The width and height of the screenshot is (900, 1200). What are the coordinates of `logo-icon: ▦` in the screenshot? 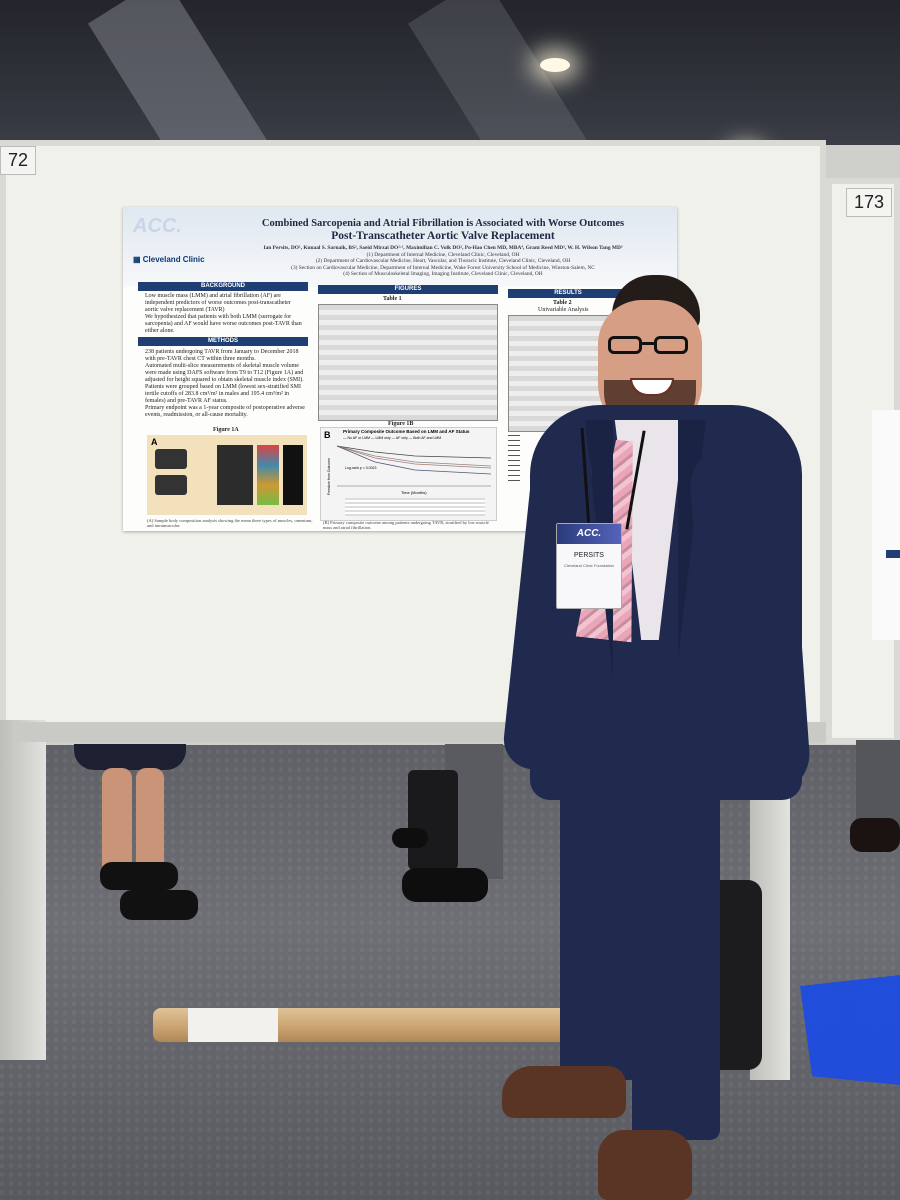 It's located at (138, 259).